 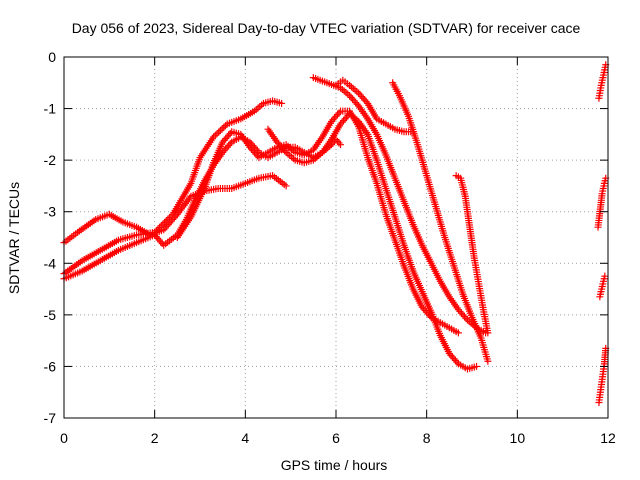 I want to click on y-tick-label: -7, so click(x=50, y=418).